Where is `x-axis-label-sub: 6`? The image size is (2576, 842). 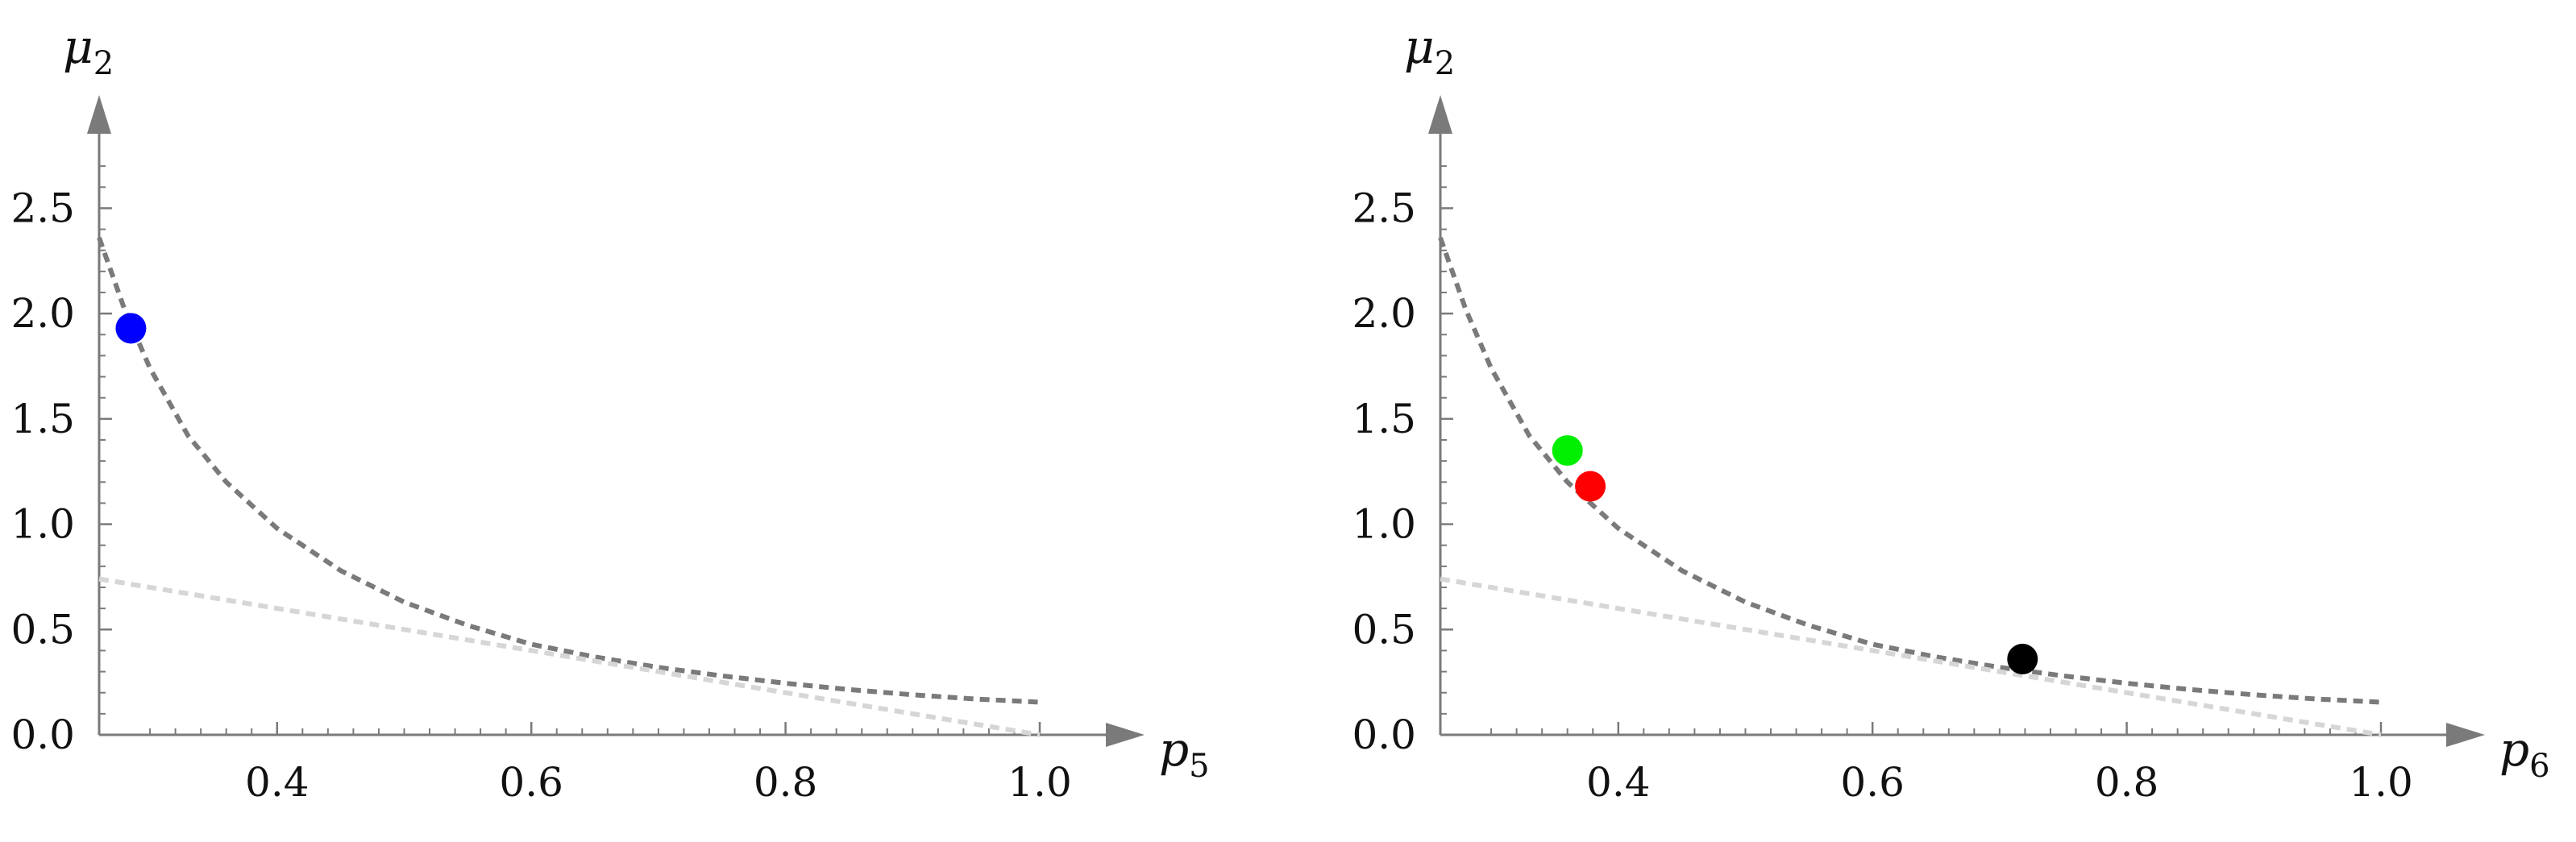 x-axis-label-sub: 6 is located at coordinates (2539, 767).